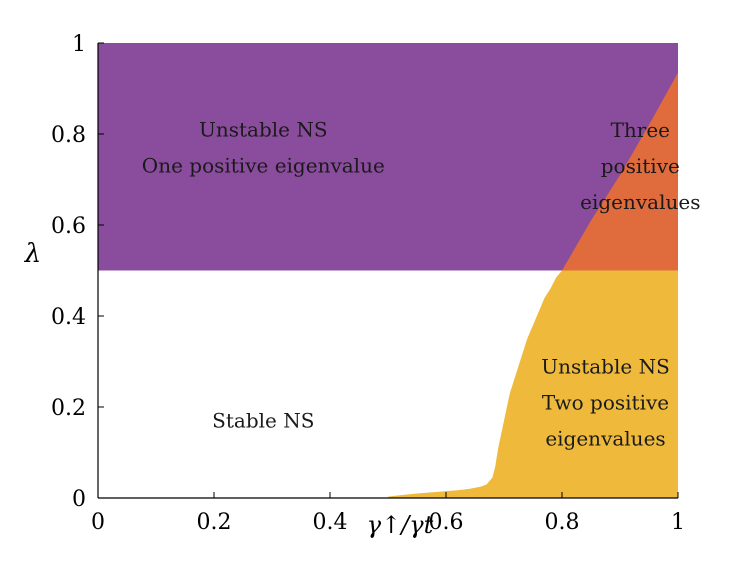  Describe the element at coordinates (79, 44) in the screenshot. I see `y-tick-label: 1` at that location.